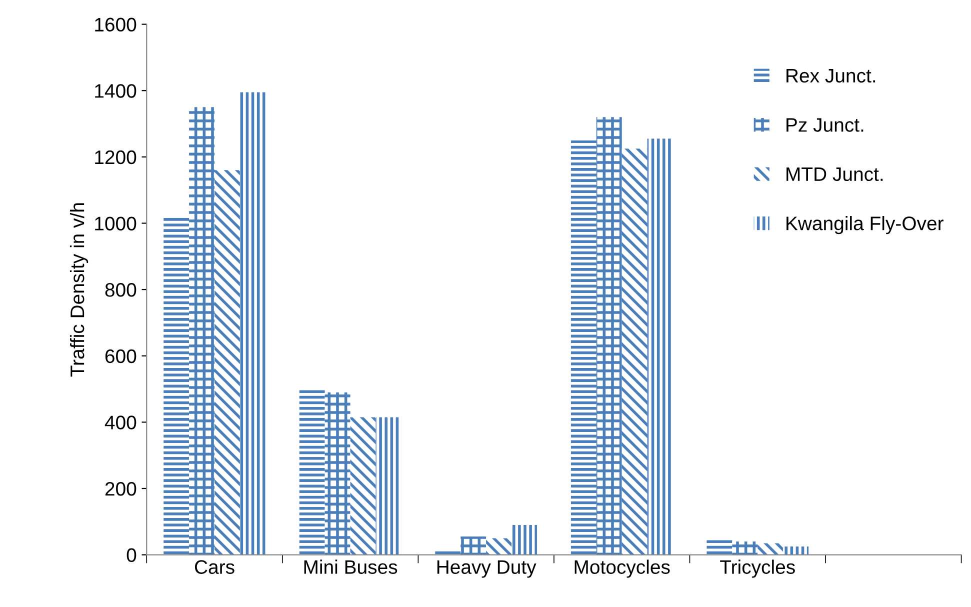 This screenshot has height=607, width=971. I want to click on y-axis-title: Traffic Density in v/h, so click(79, 290).